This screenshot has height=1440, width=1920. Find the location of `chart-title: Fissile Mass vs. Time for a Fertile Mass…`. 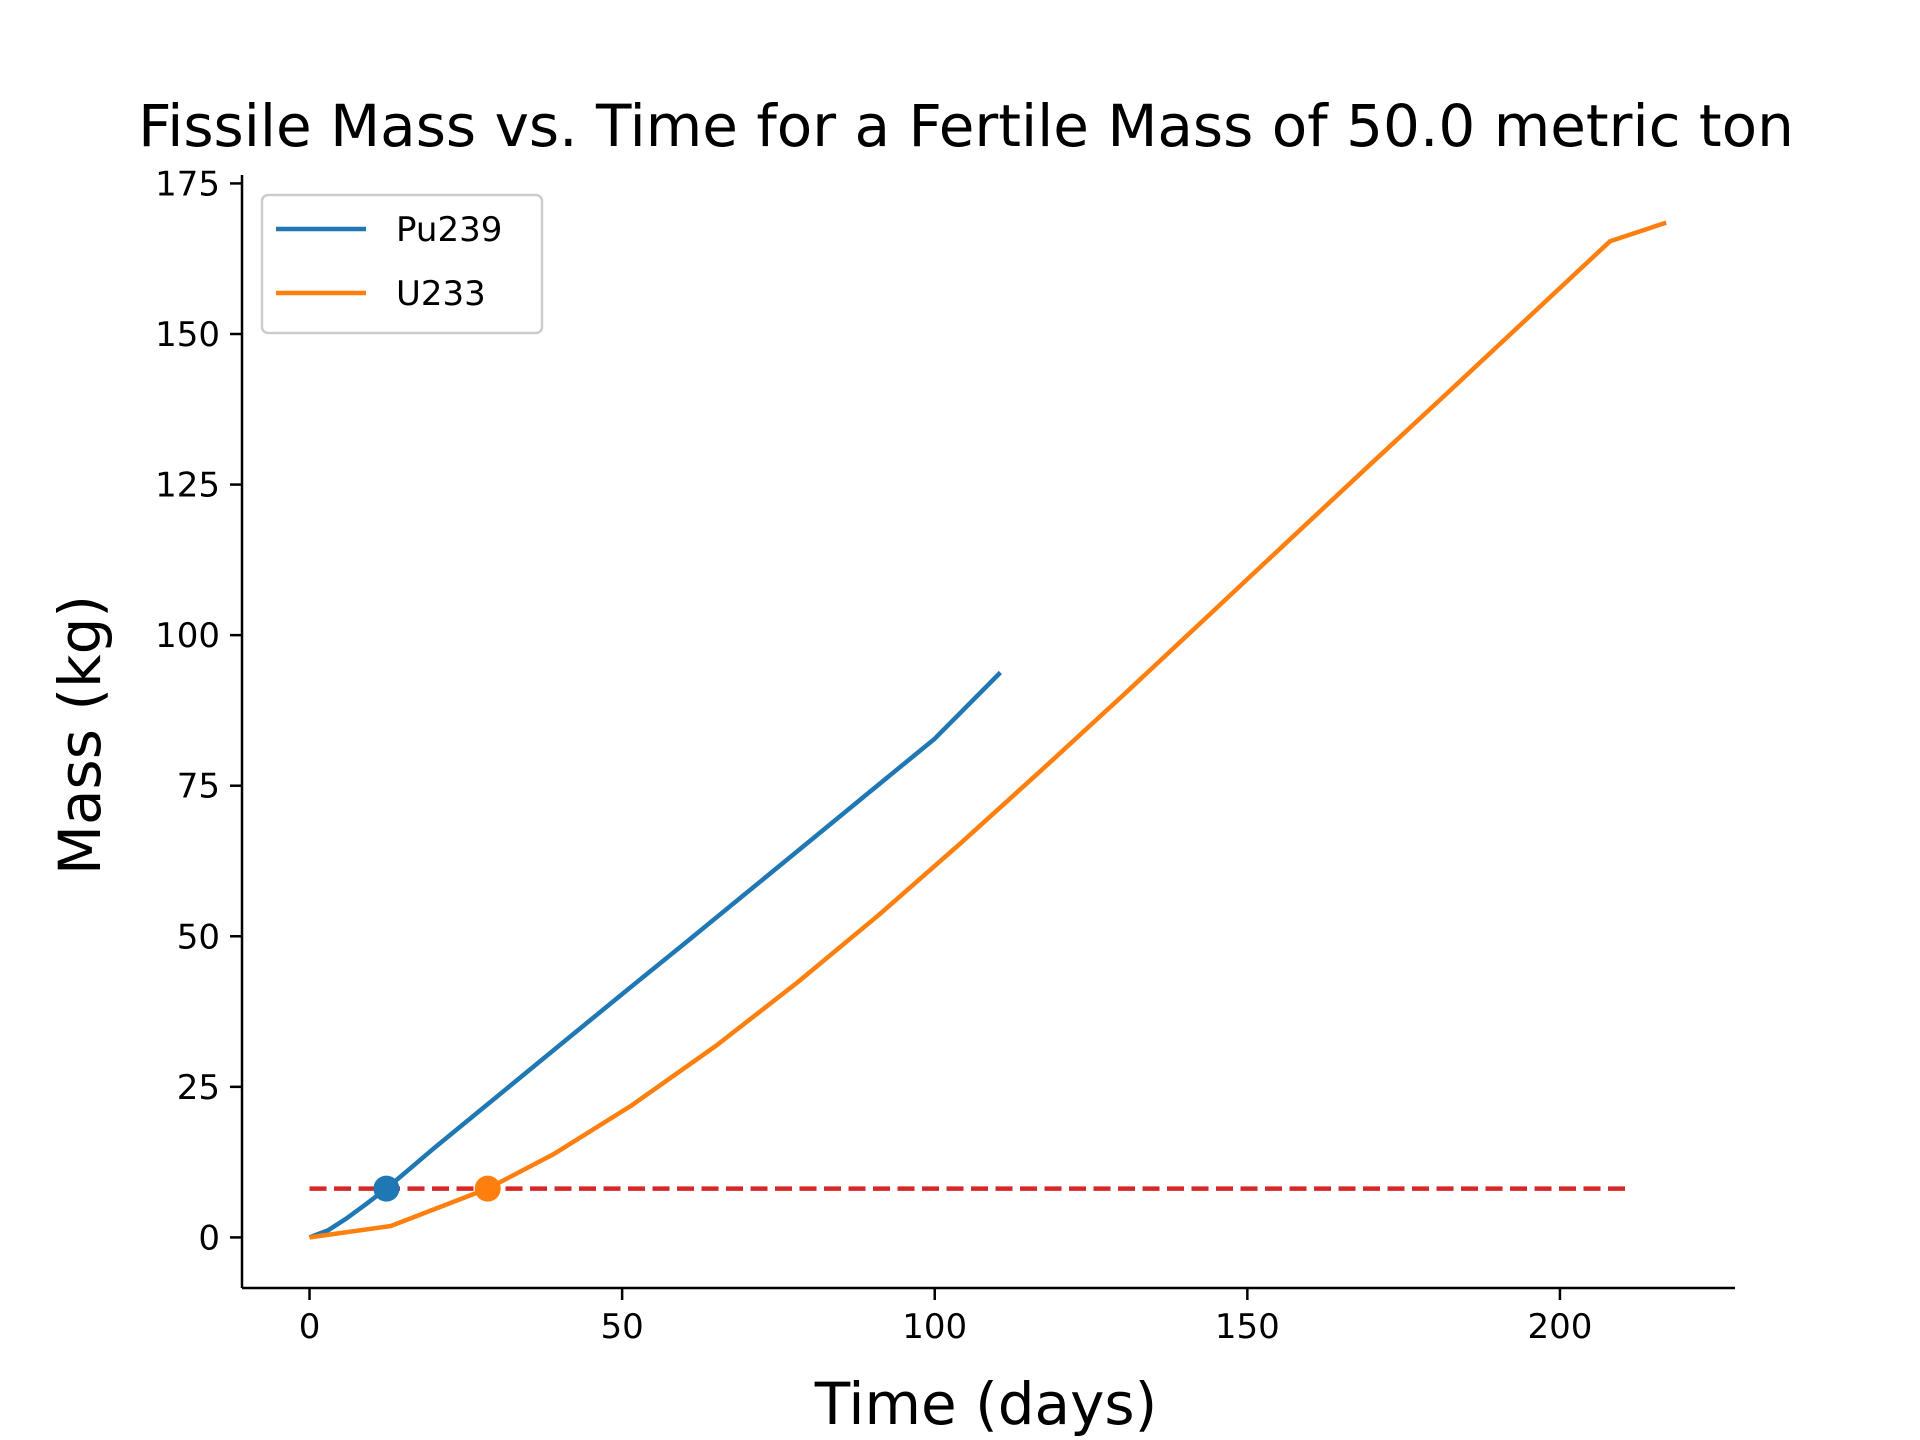

chart-title: Fissile Mass vs. Time for a Fertile Mass… is located at coordinates (966, 126).